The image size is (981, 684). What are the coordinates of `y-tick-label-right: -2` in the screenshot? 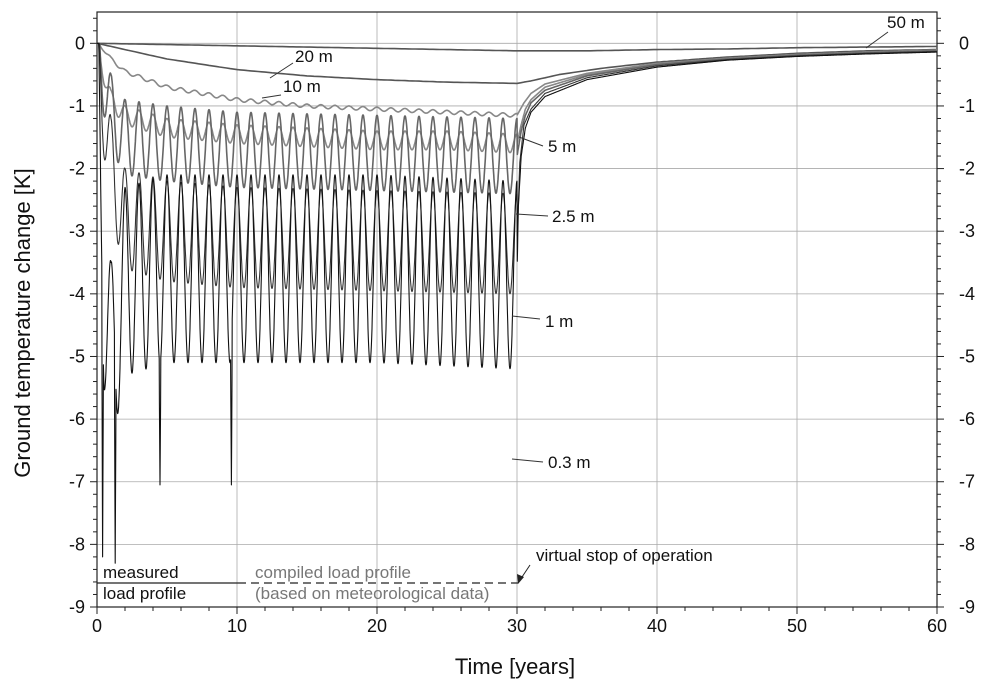 It's located at (967, 169).